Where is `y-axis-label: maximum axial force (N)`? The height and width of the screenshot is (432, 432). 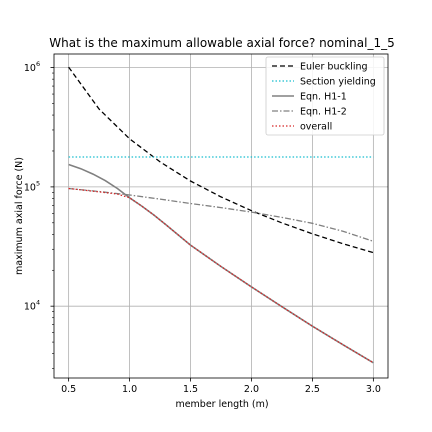 y-axis-label: maximum axial force (N) is located at coordinates (19, 216).